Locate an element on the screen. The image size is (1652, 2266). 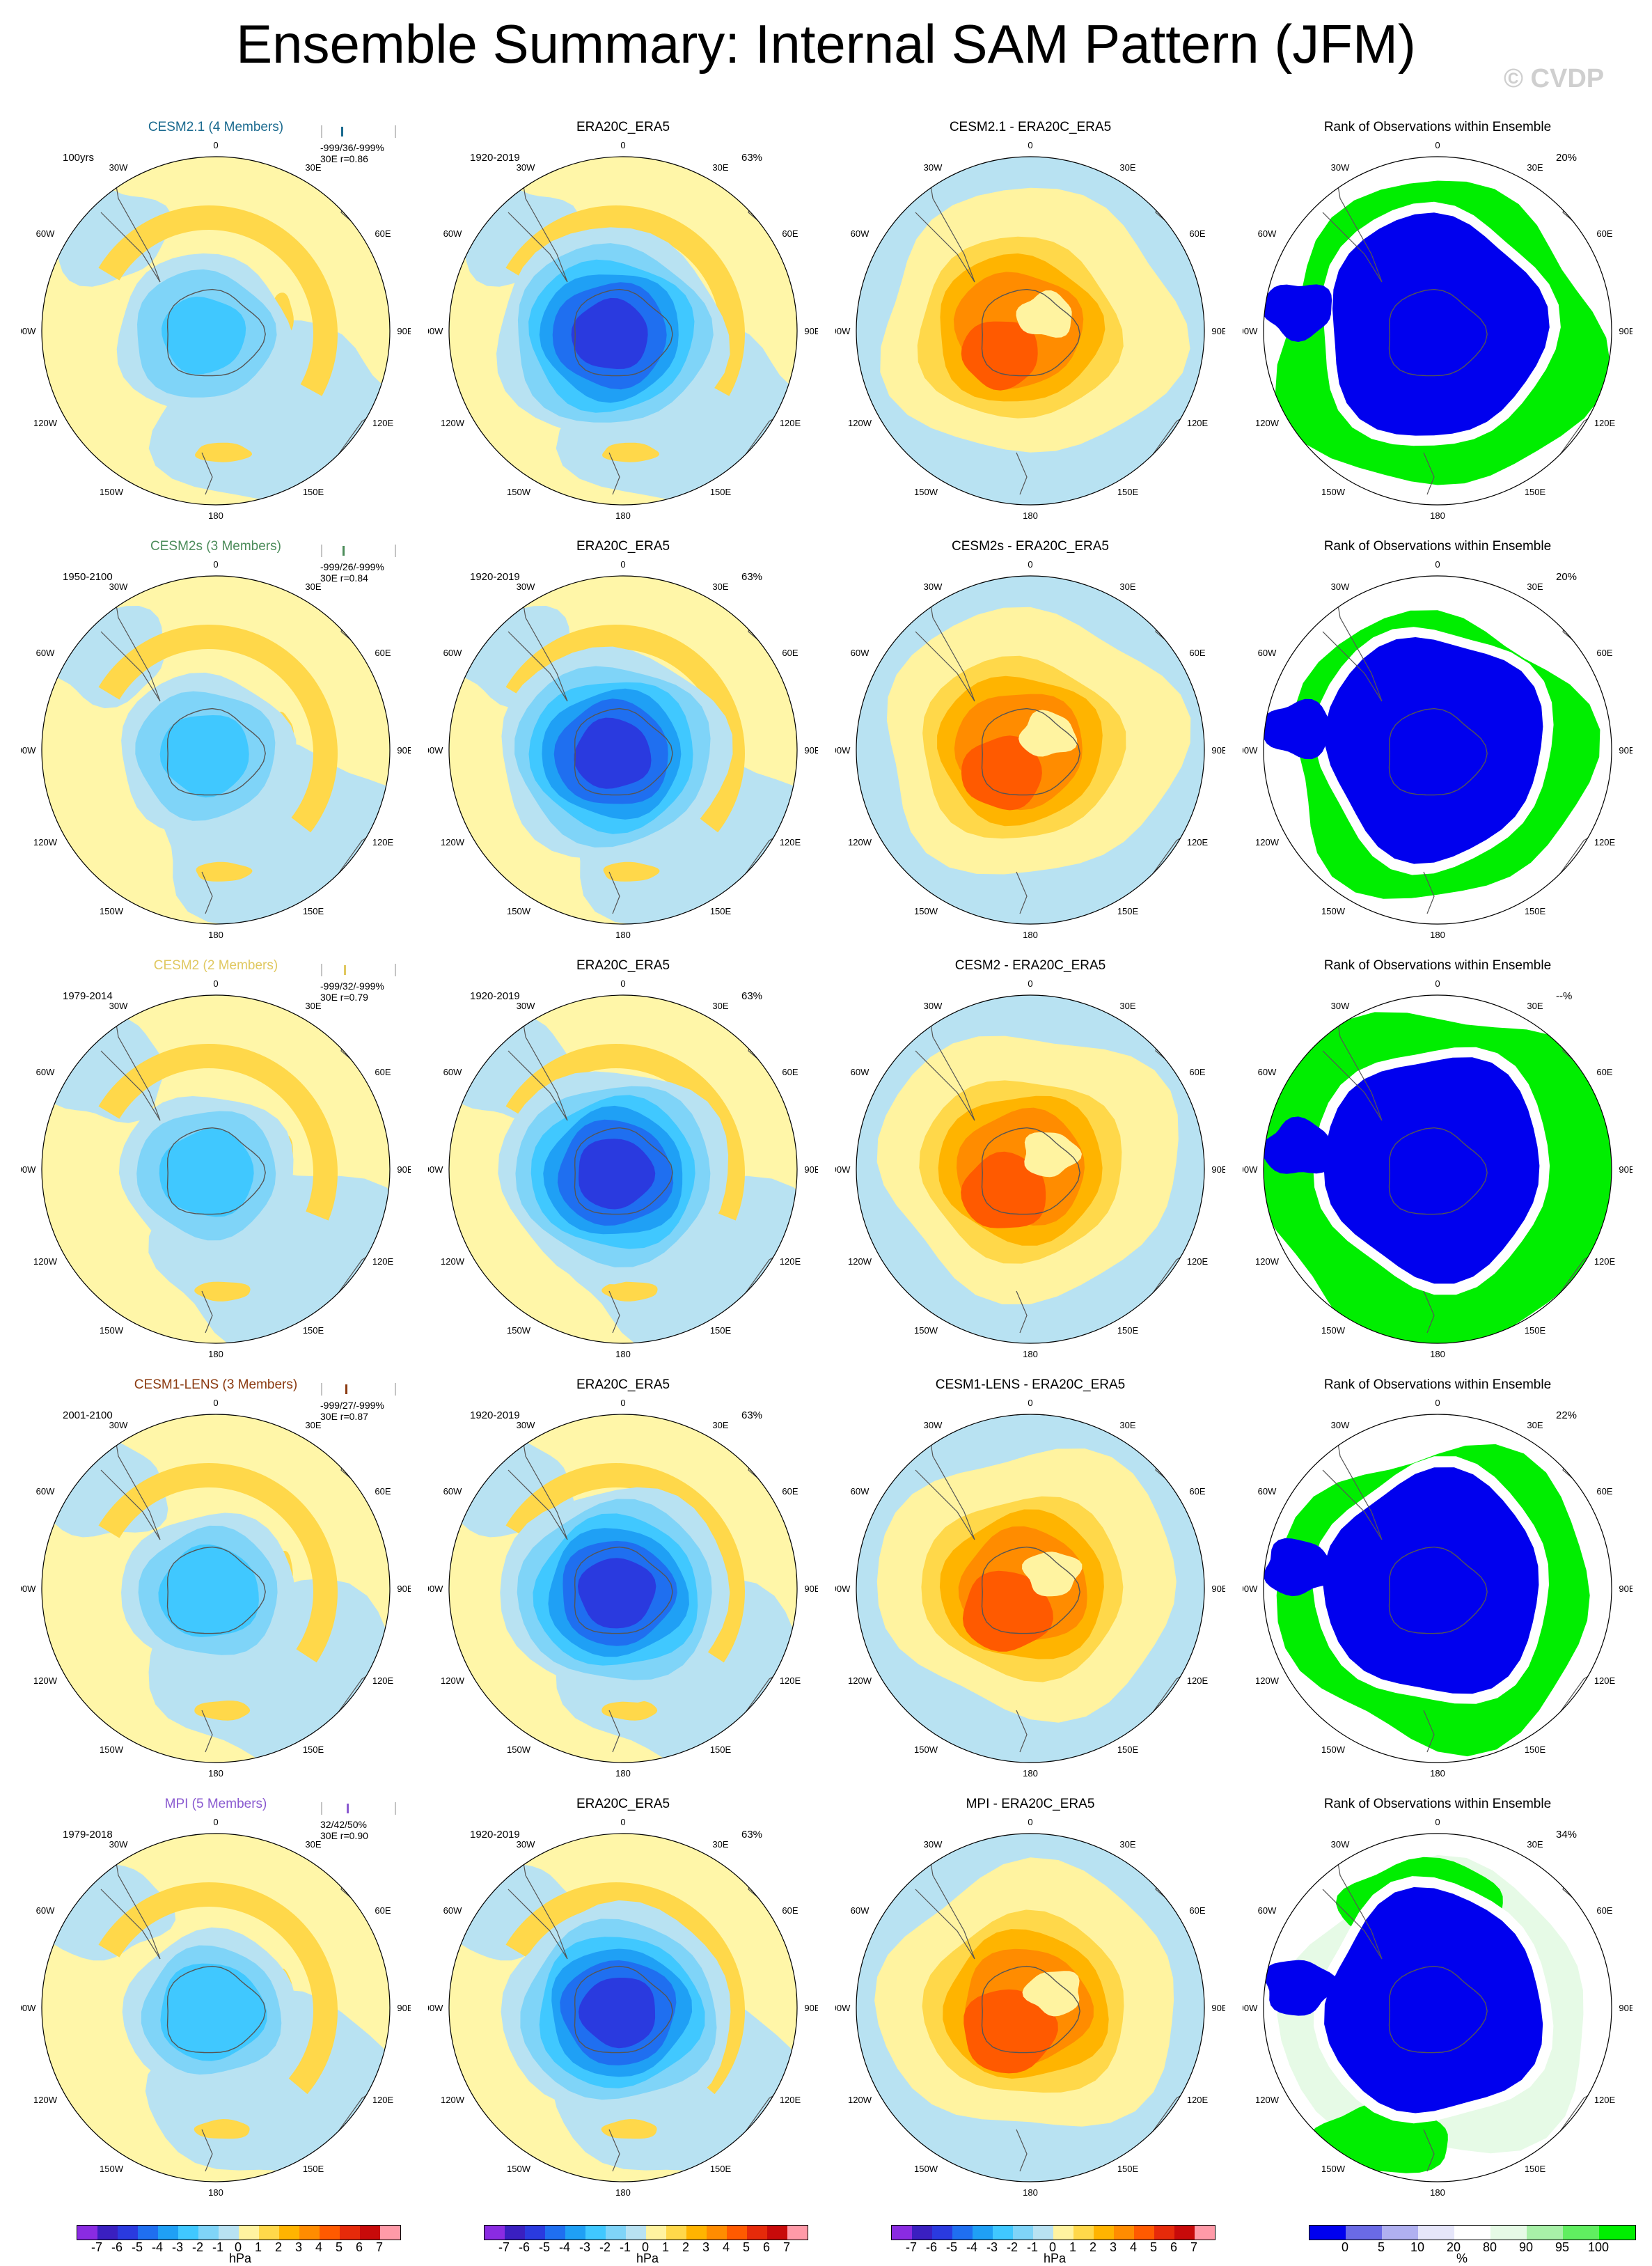
colorbar-unit: hPa is located at coordinates (647, 2258).